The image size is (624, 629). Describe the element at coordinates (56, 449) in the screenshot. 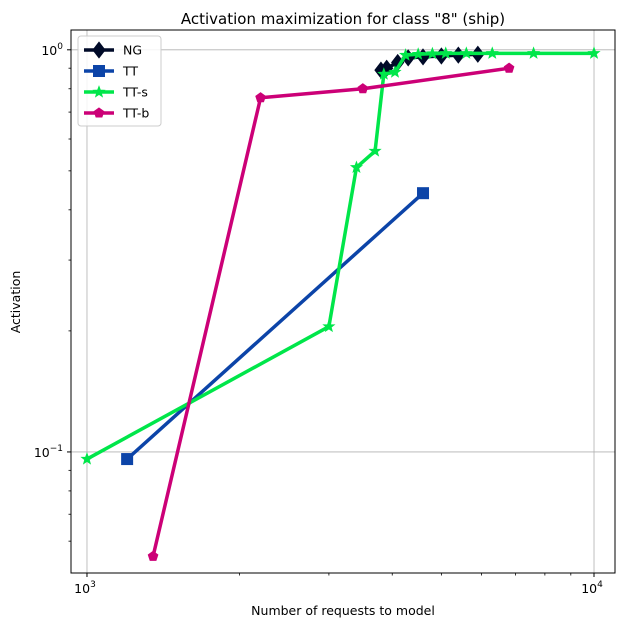

I see `y-tick-exponent: −1` at that location.